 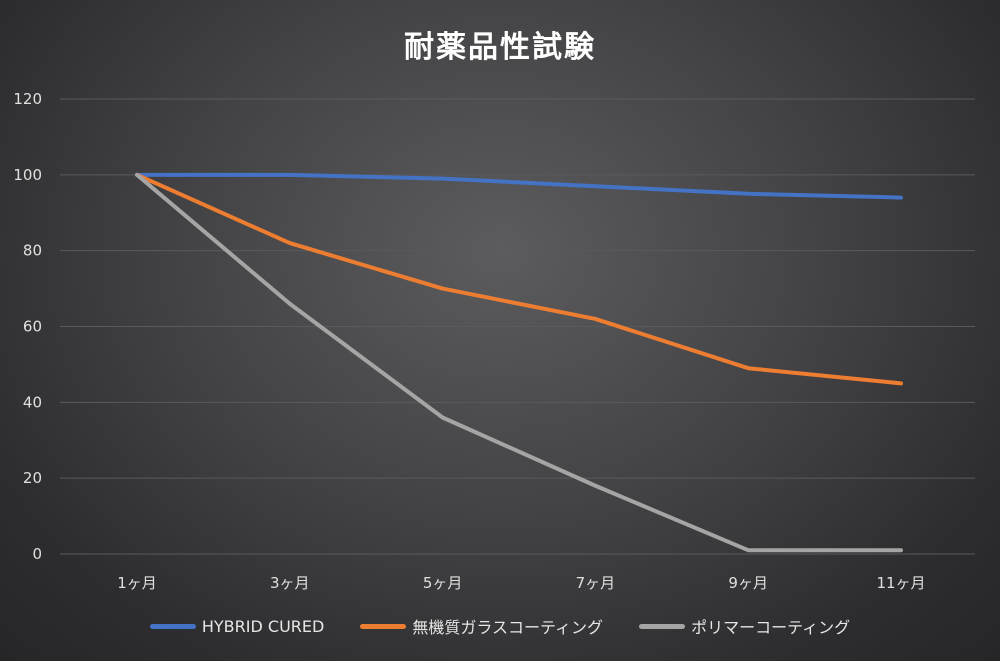 What do you see at coordinates (900, 583) in the screenshot?
I see `x-tick-label: 11ヶ月` at bounding box center [900, 583].